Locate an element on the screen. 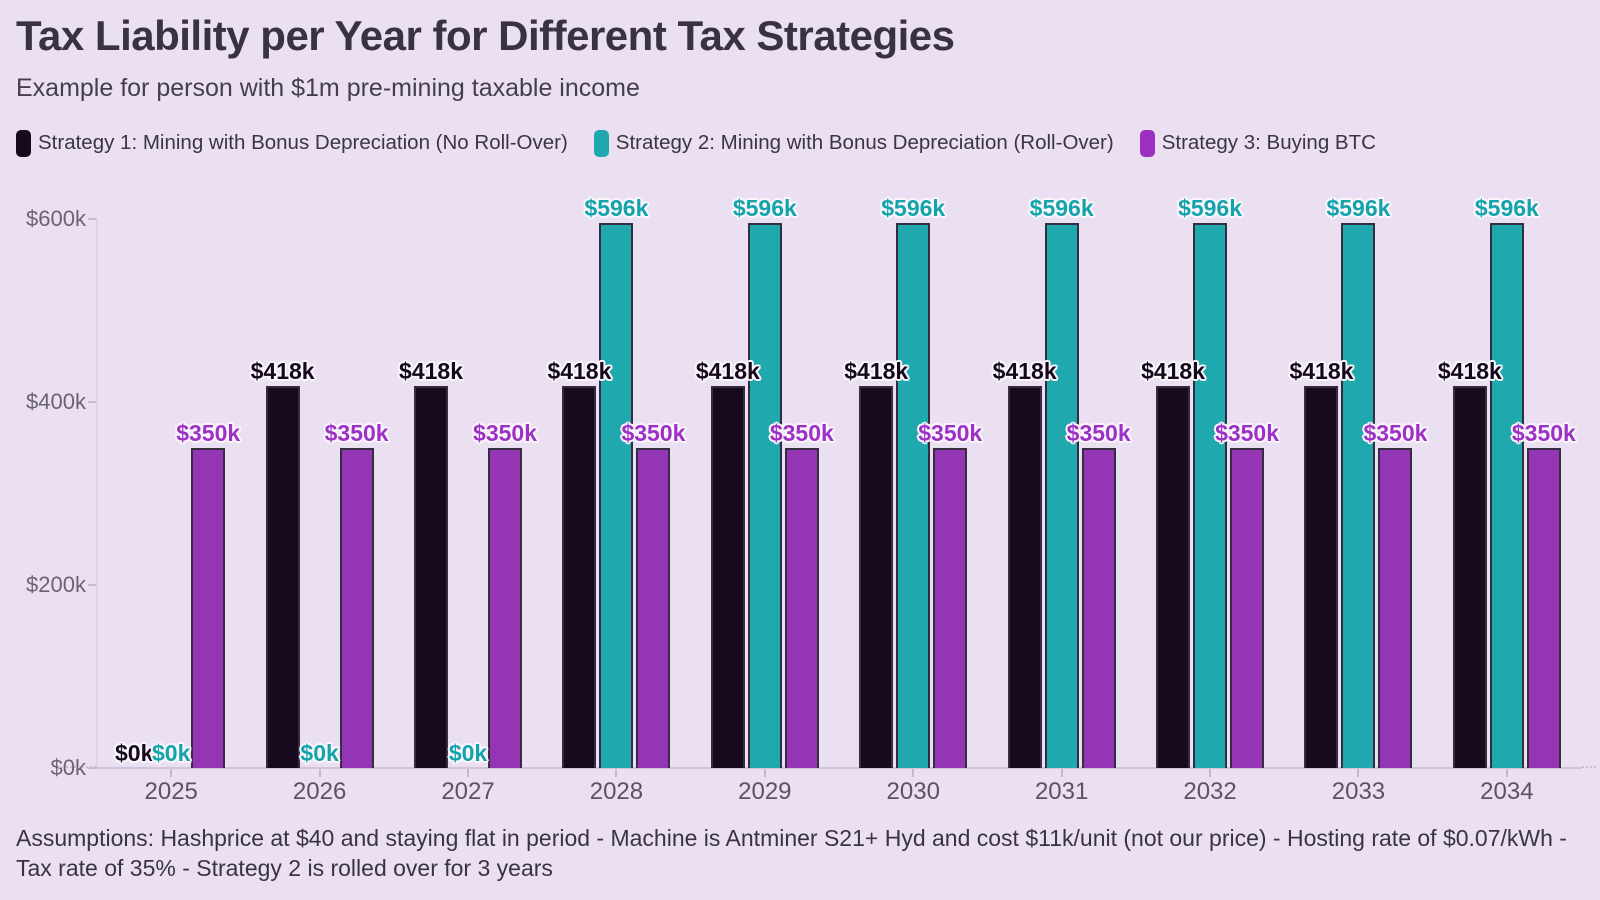 This screenshot has height=900, width=1600. bar-strategy-3-2027 is located at coordinates (505, 608).